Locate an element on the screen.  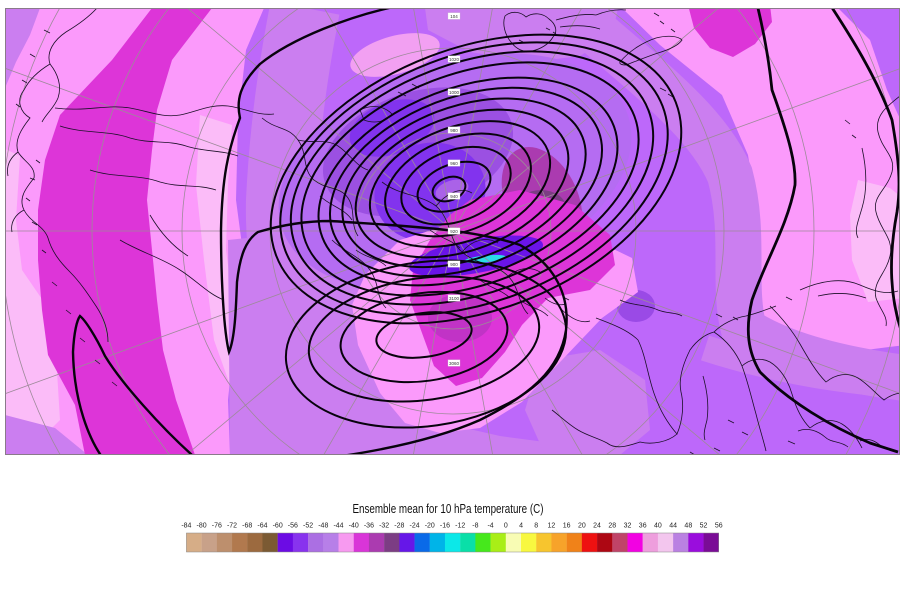
svg-text: -36 is located at coordinates (369, 526).